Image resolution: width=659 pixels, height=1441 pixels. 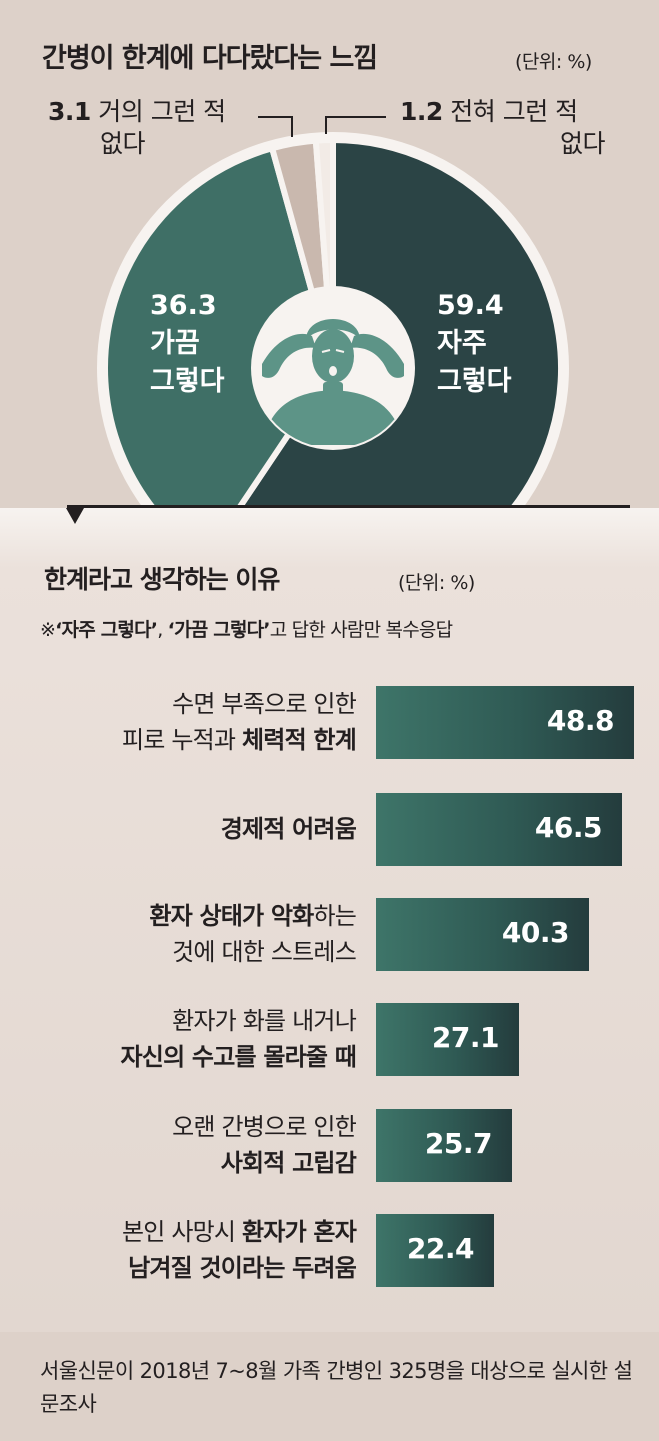 I want to click on bar-category-text: 본인 사망시, so click(x=182, y=1232).